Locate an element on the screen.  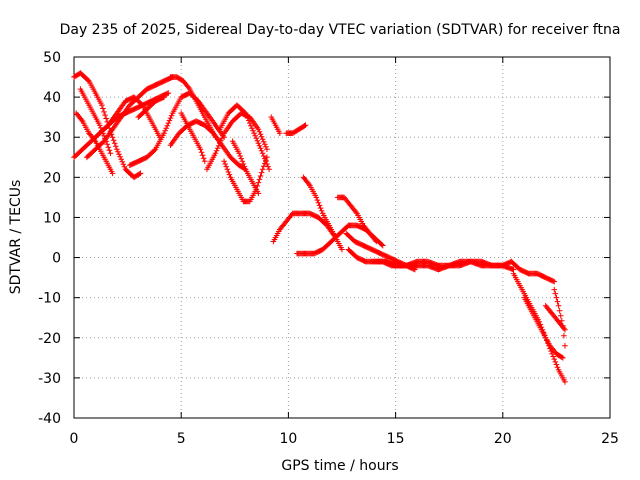
y-tick-label: 30 is located at coordinates (52, 138).